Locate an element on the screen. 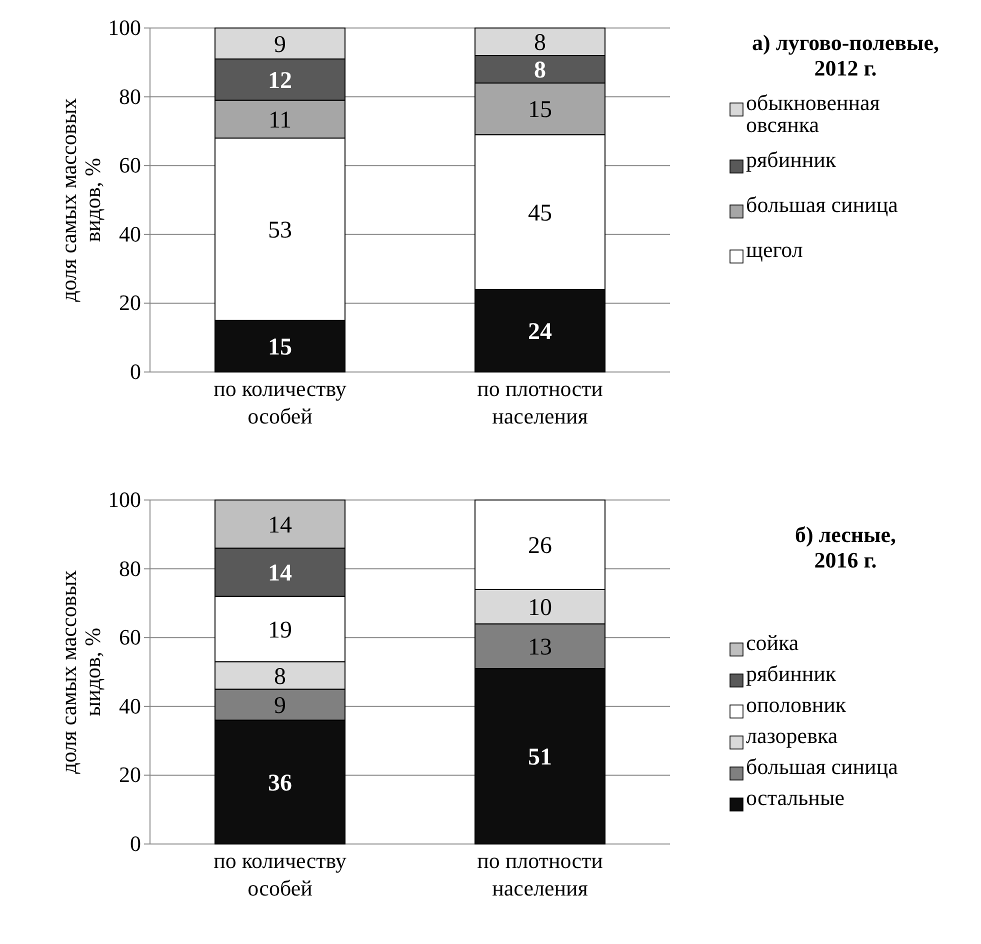 Image resolution: width=981 pixels, height=944 pixels. legend-label: ополовник is located at coordinates (796, 704).